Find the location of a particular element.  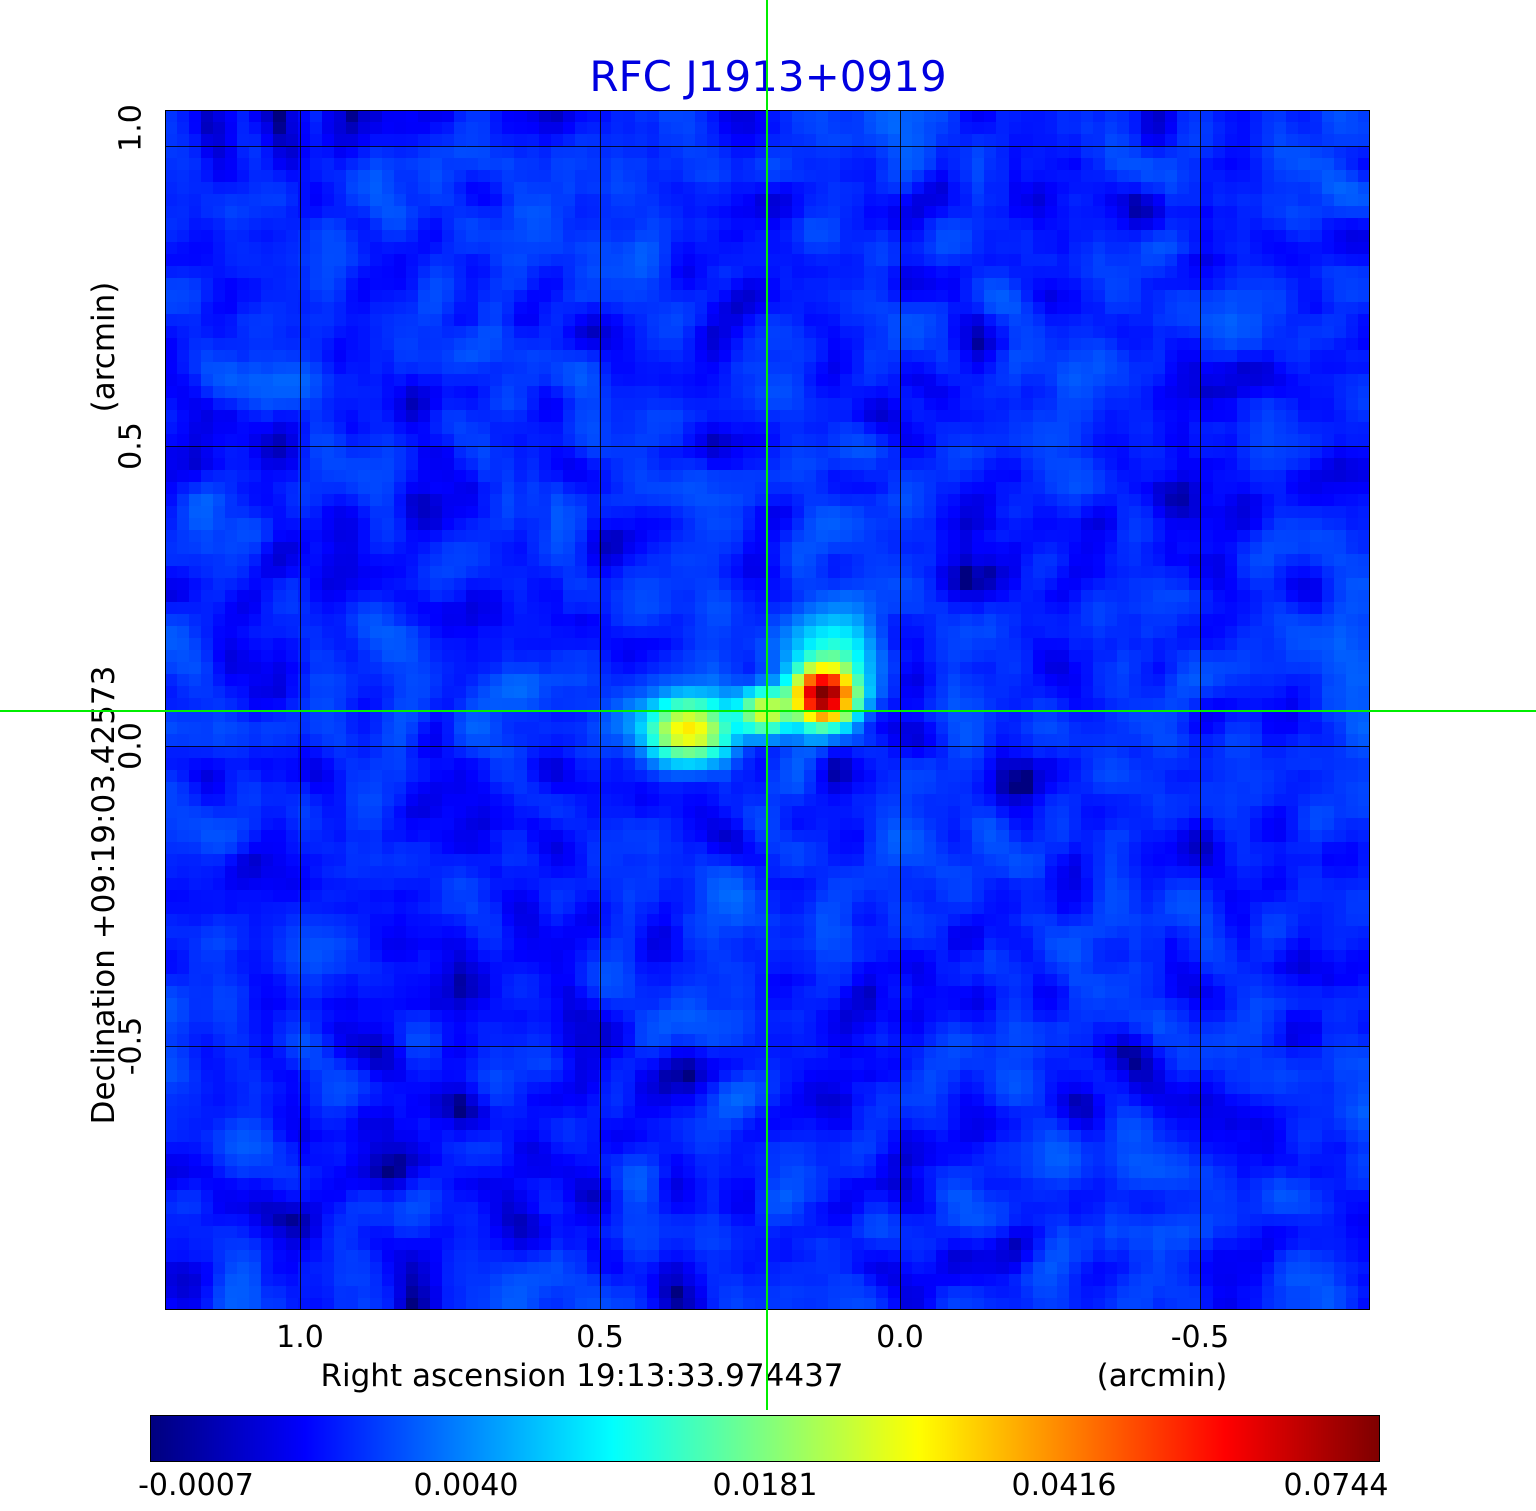

x-tick-label: 0.5 is located at coordinates (600, 1337).